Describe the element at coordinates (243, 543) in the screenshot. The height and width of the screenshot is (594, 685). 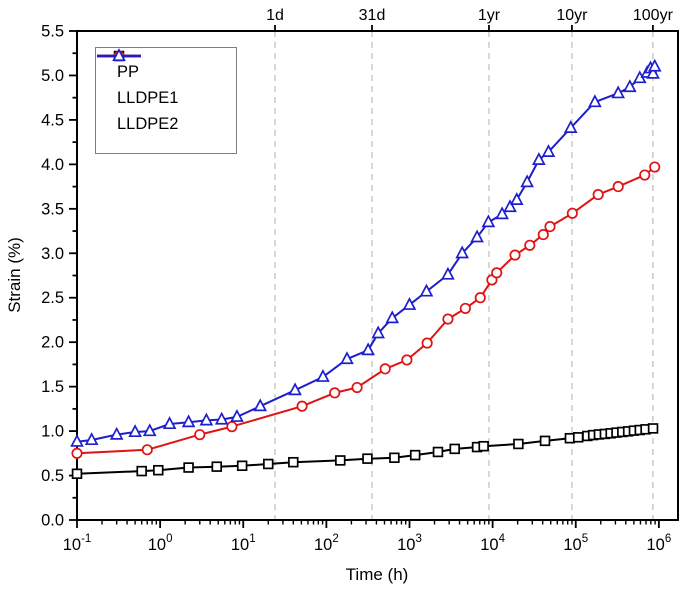
I see `x-tick-label: 10¹` at that location.